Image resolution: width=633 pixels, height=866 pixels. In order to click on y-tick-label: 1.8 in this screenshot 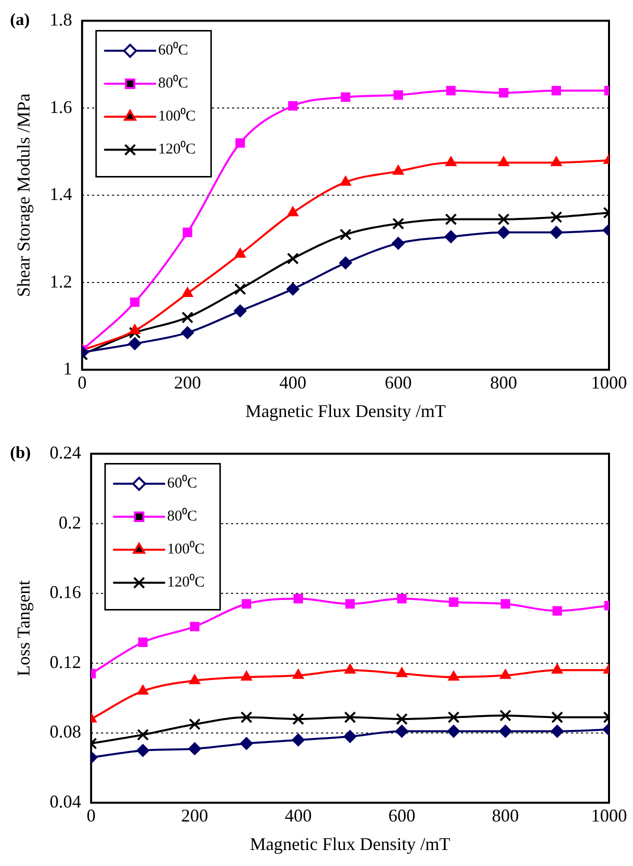, I will do `click(61, 20)`.